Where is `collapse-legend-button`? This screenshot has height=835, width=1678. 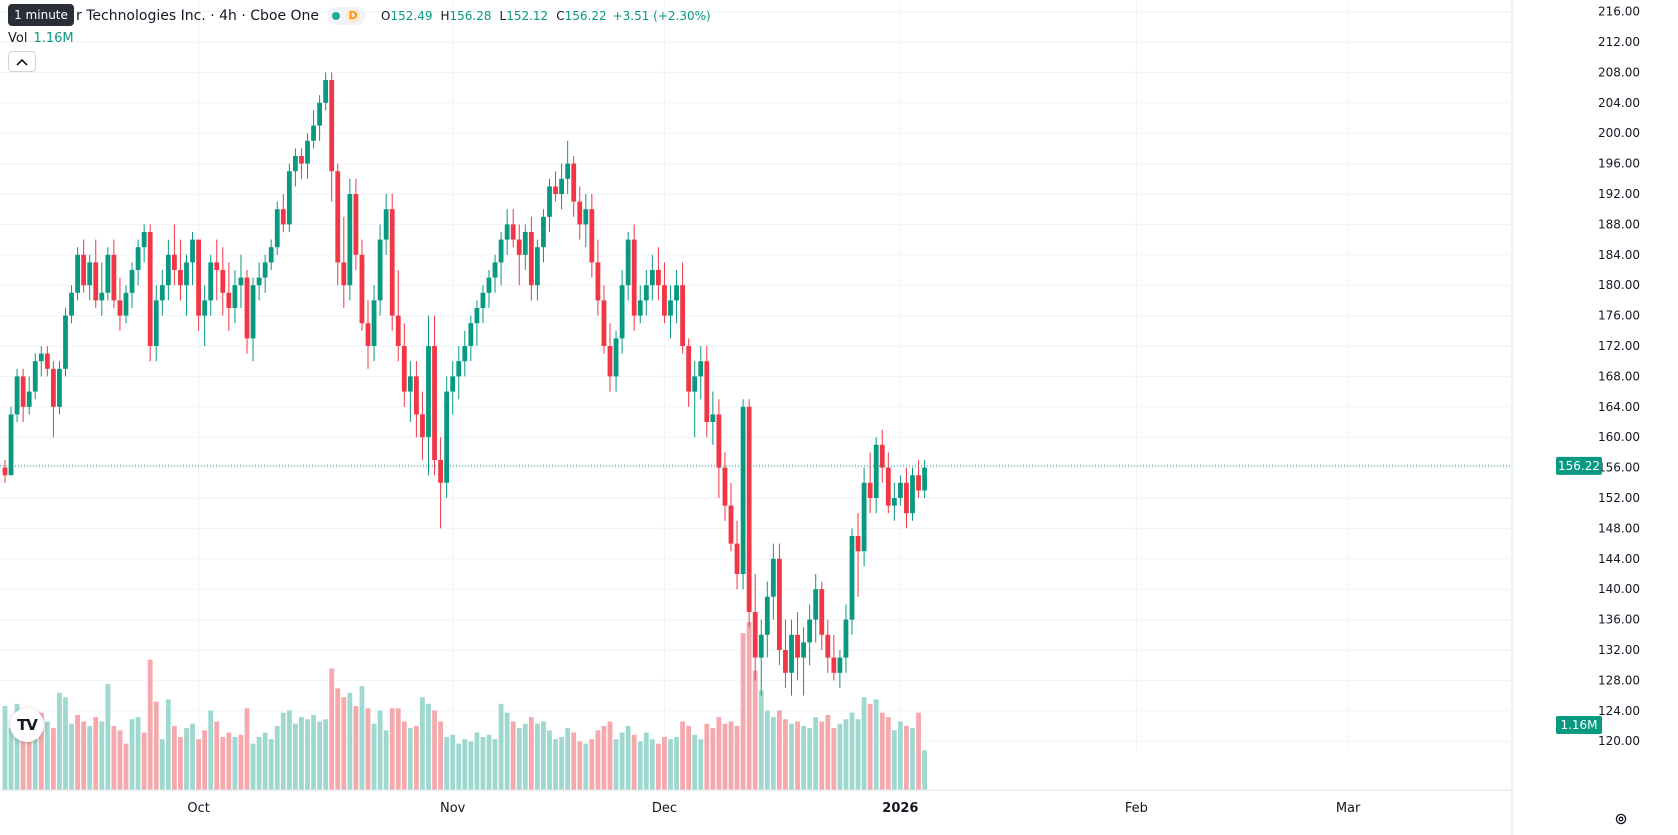 collapse-legend-button is located at coordinates (22, 61).